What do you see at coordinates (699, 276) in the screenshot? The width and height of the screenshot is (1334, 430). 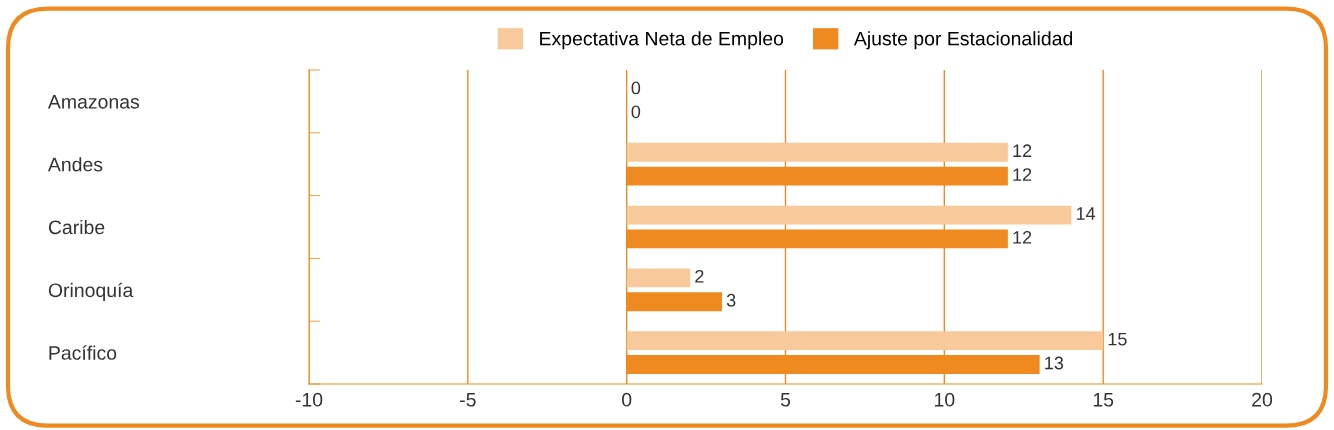 I see `data-label: 2` at bounding box center [699, 276].